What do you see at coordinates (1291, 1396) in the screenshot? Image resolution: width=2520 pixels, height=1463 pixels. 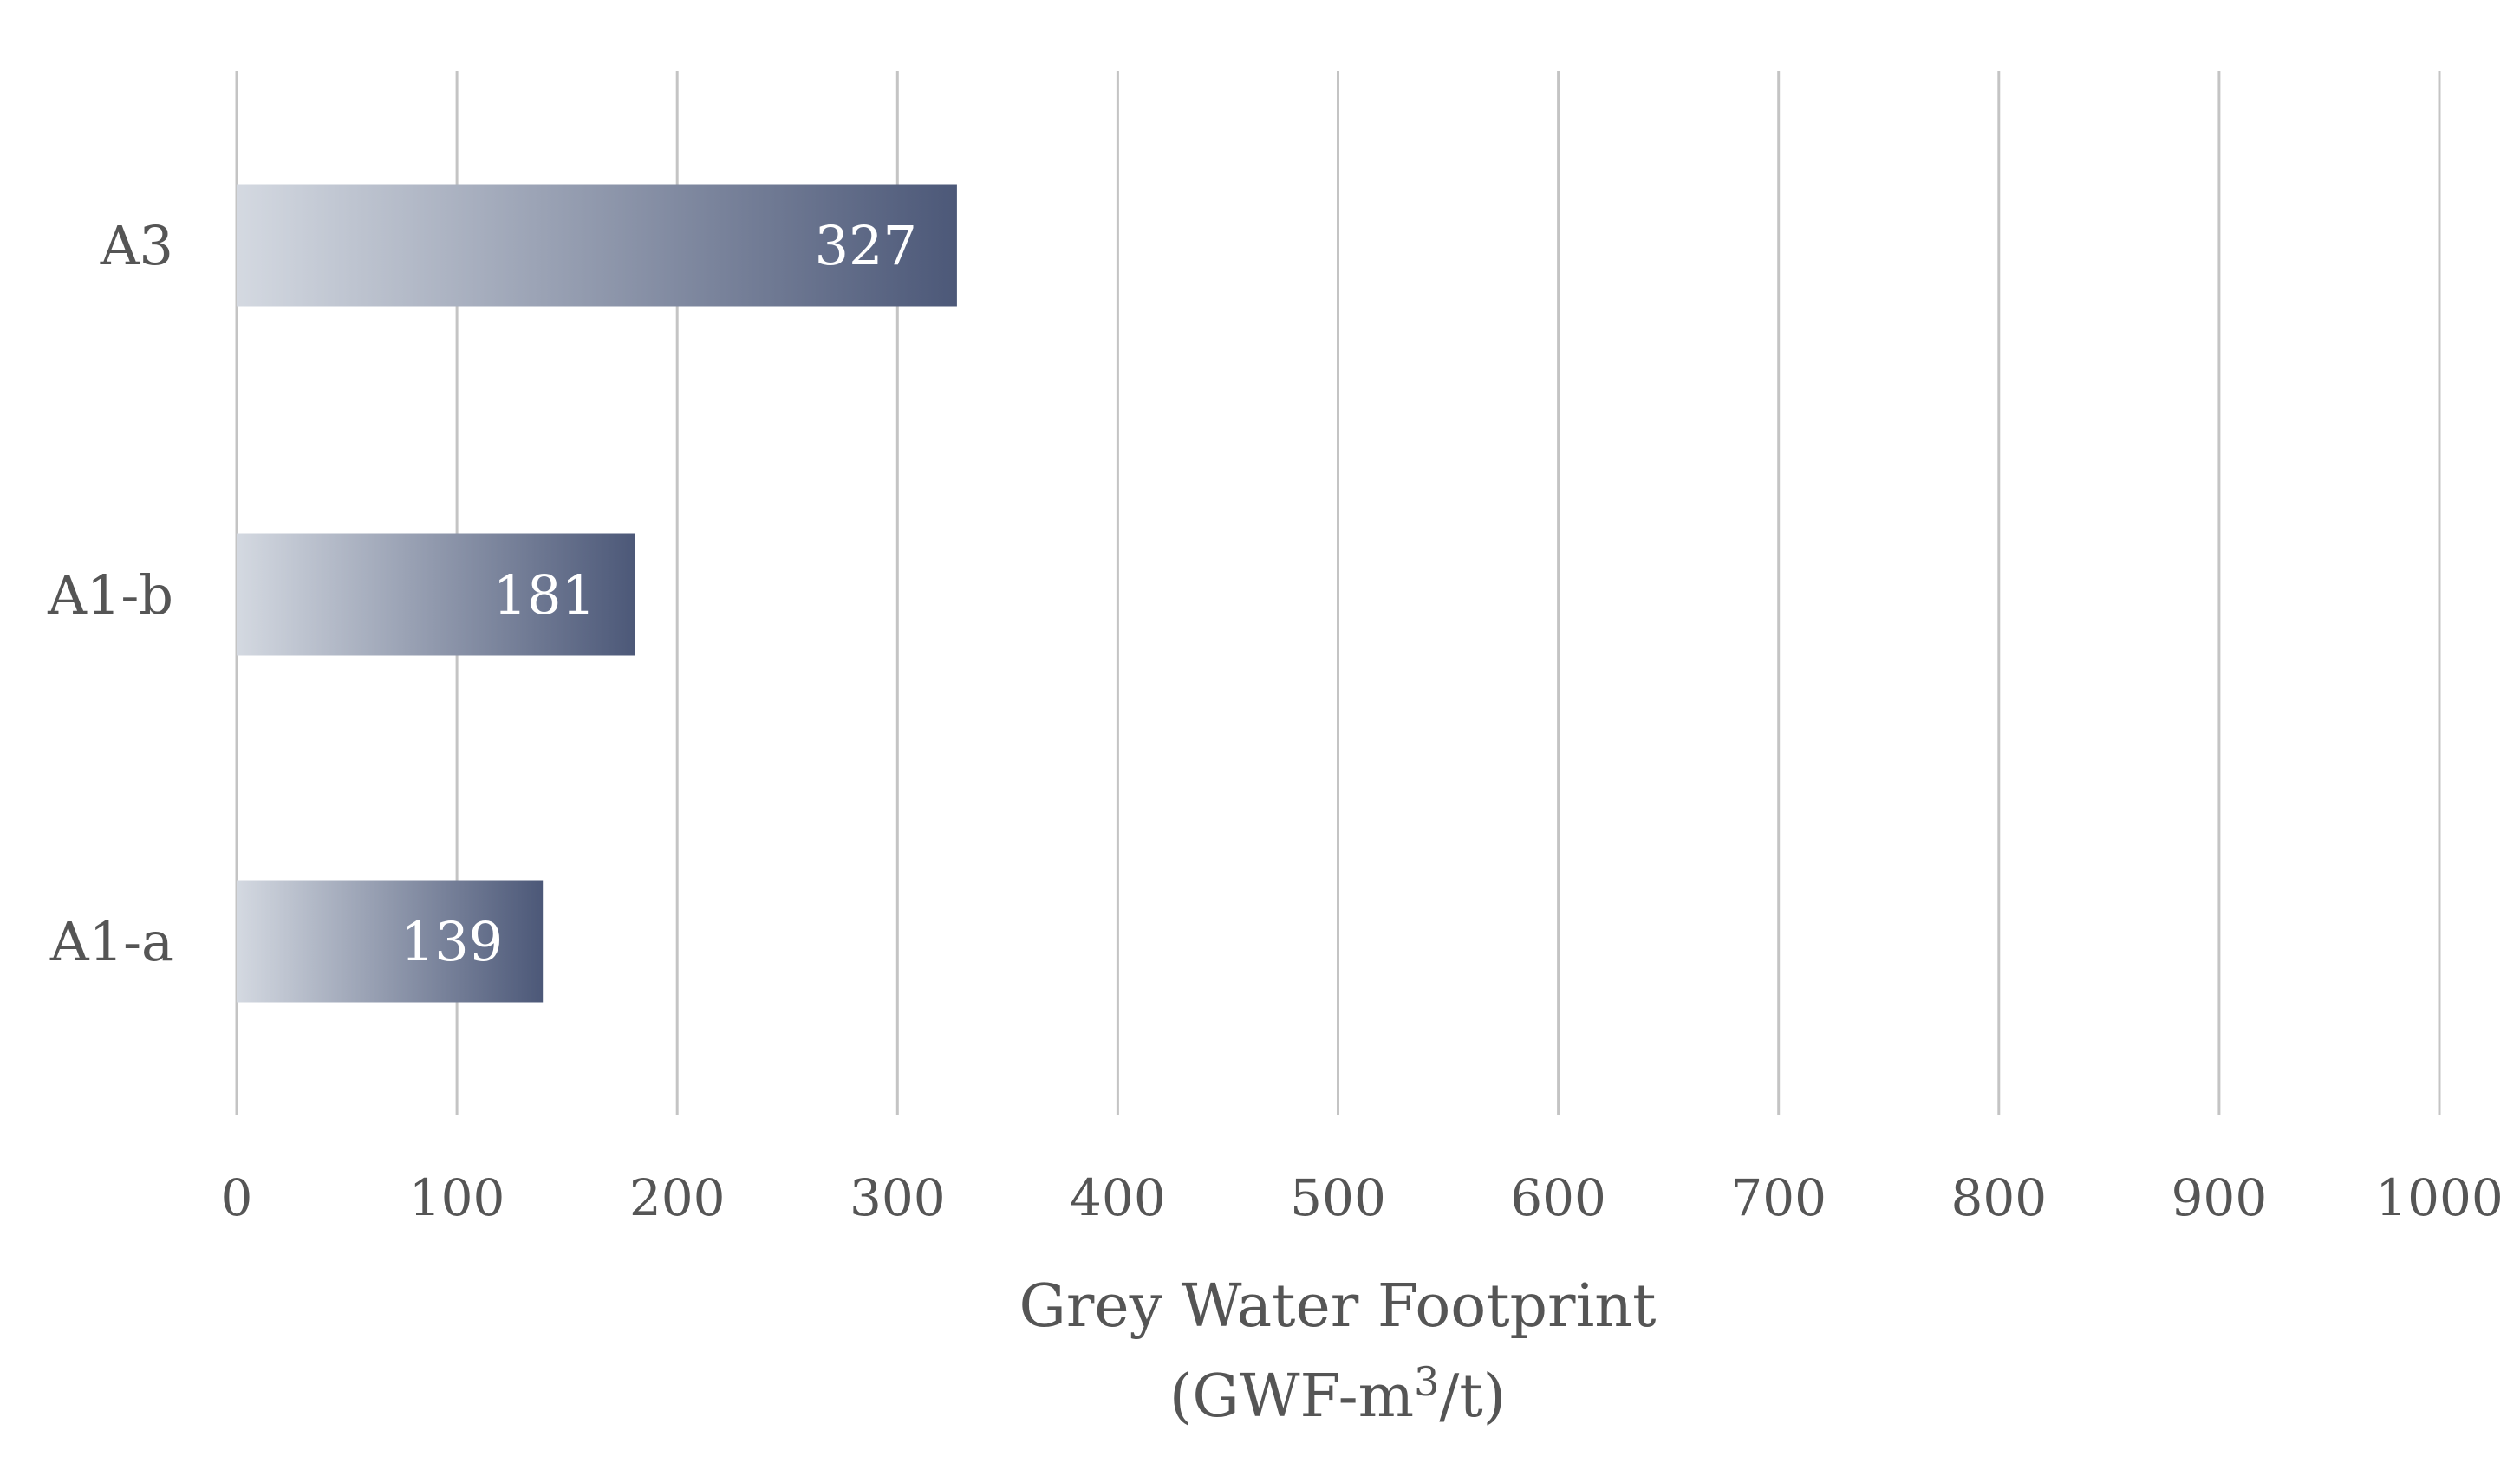 I see `x-axis-title-prefix: (GWF-m` at bounding box center [1291, 1396].